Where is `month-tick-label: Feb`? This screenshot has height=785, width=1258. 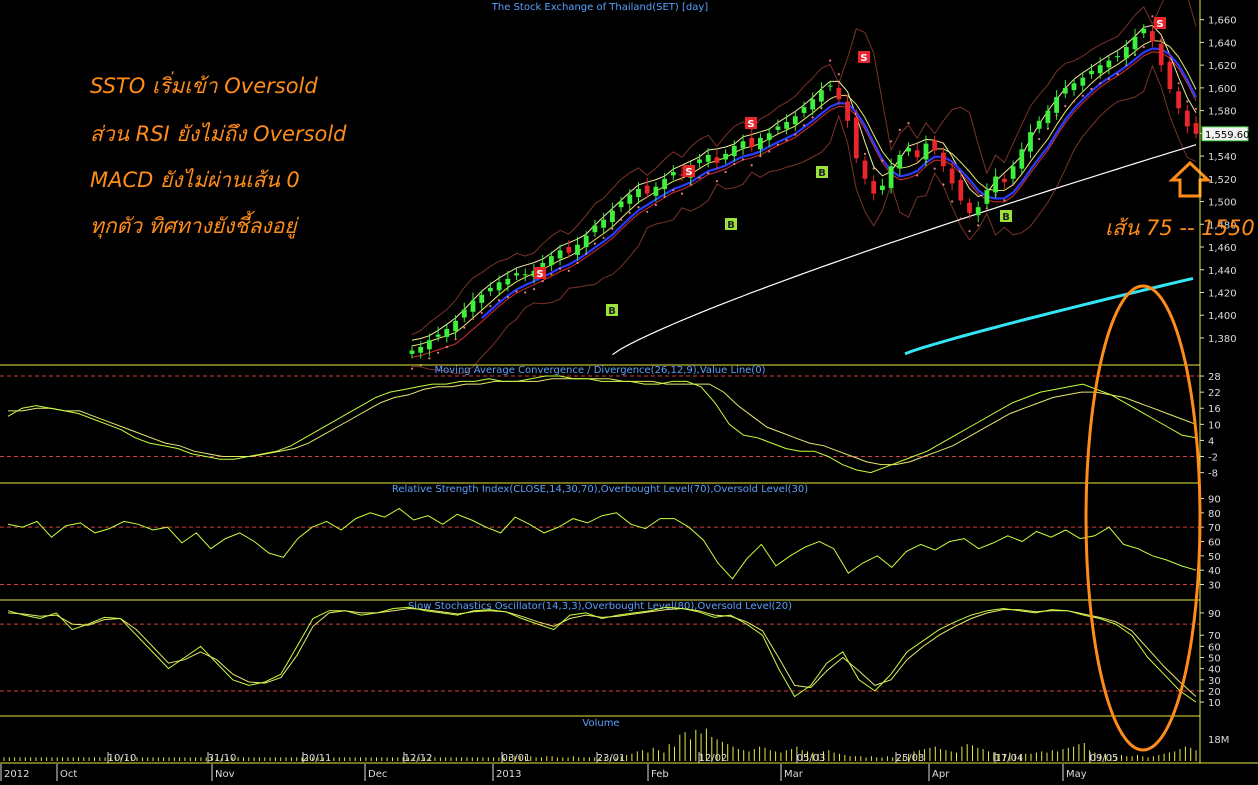
month-tick-label: Feb is located at coordinates (660, 774).